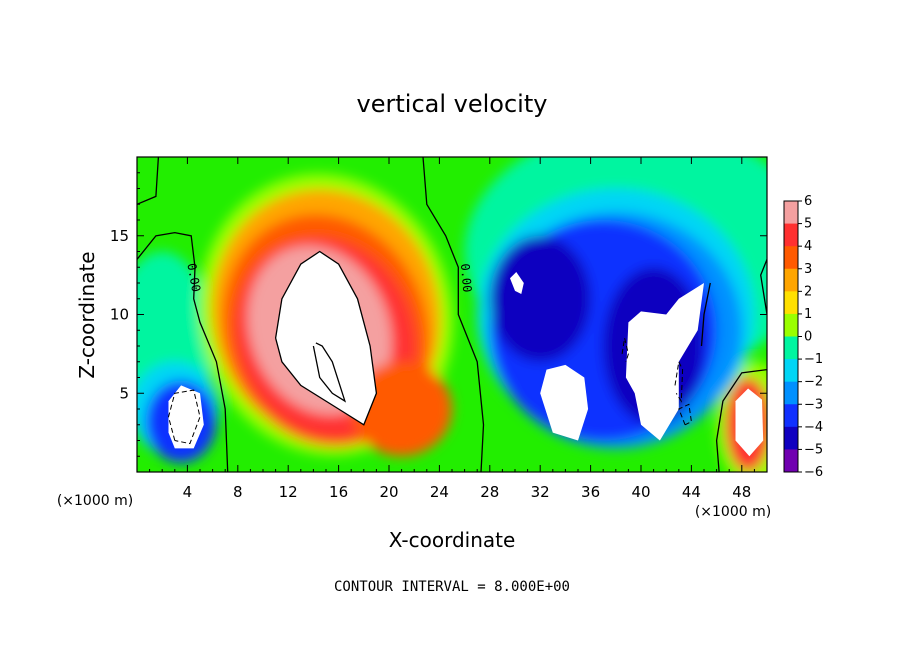 Image resolution: width=904 pixels, height=654 pixels. Describe the element at coordinates (808, 291) in the screenshot. I see `colorbar-tick-label: 2` at that location.